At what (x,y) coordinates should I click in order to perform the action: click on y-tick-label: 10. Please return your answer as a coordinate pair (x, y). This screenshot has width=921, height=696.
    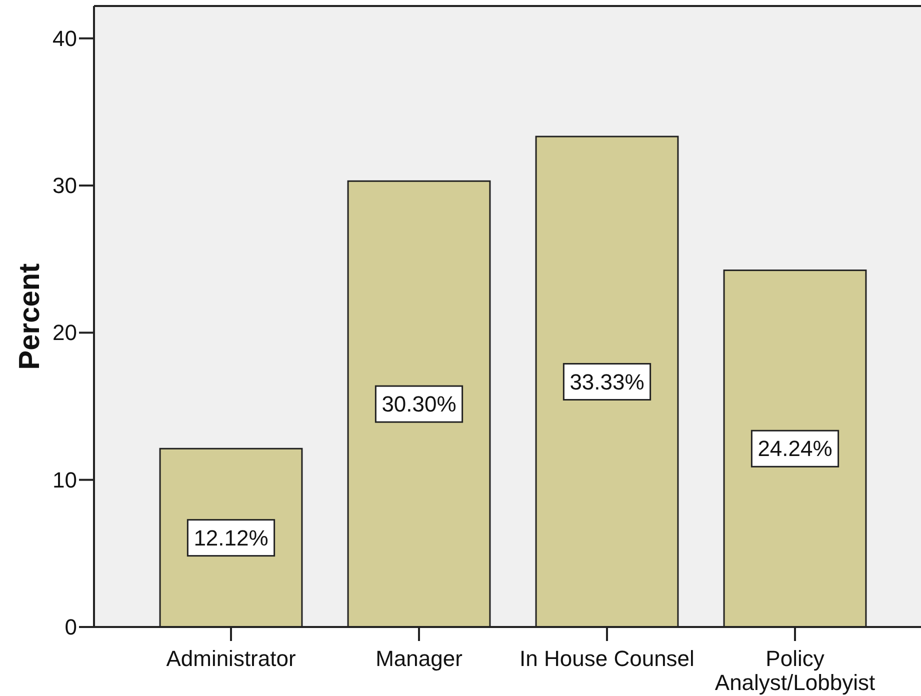
    Looking at the image, I should click on (64, 479).